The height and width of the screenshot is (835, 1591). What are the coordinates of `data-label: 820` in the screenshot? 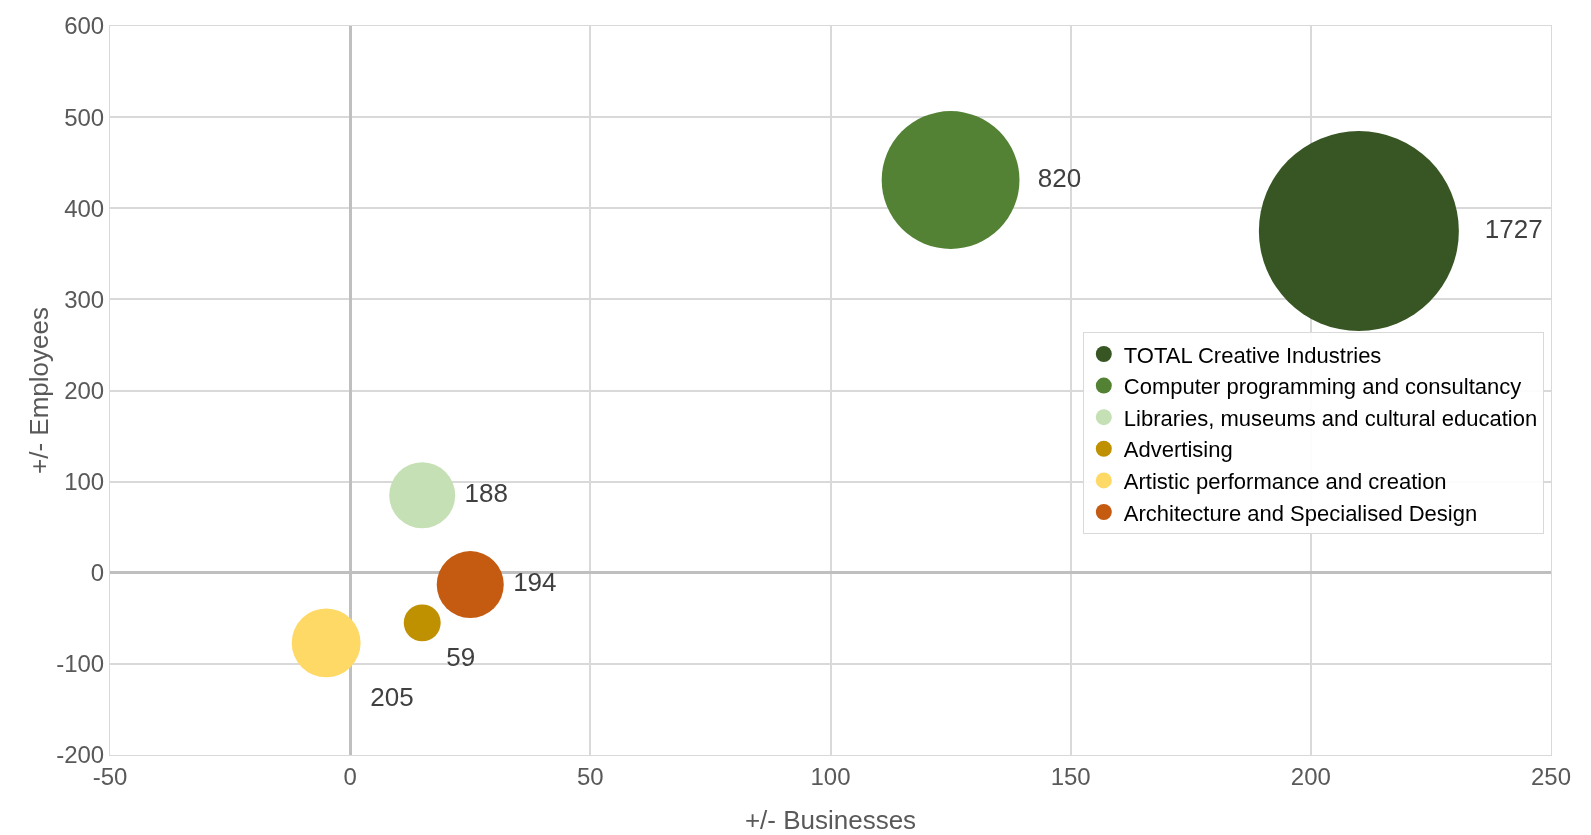 It's located at (1059, 177).